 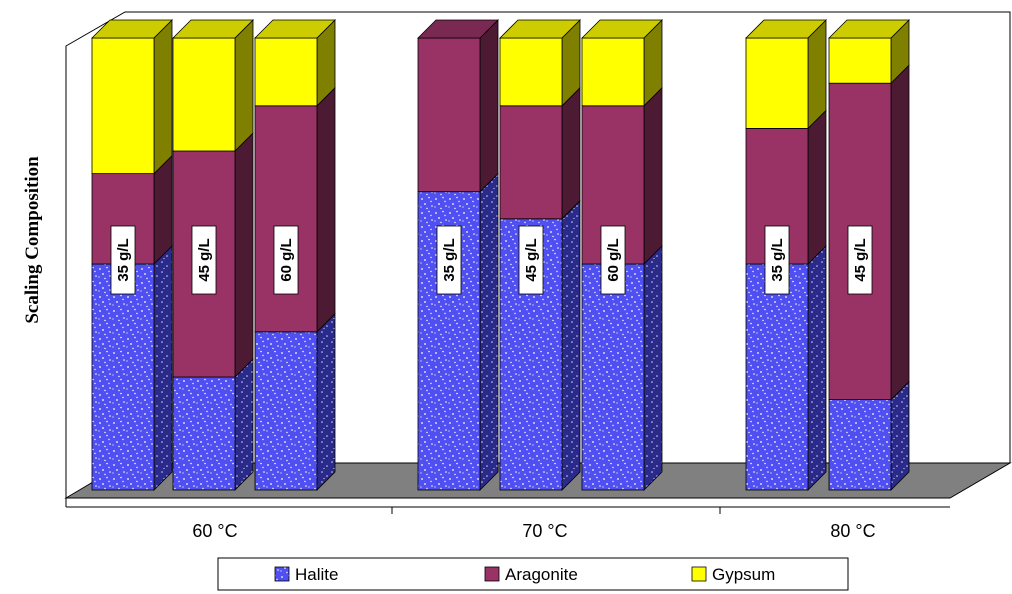 What do you see at coordinates (316, 574) in the screenshot?
I see `legend-label-halite: Halite` at bounding box center [316, 574].